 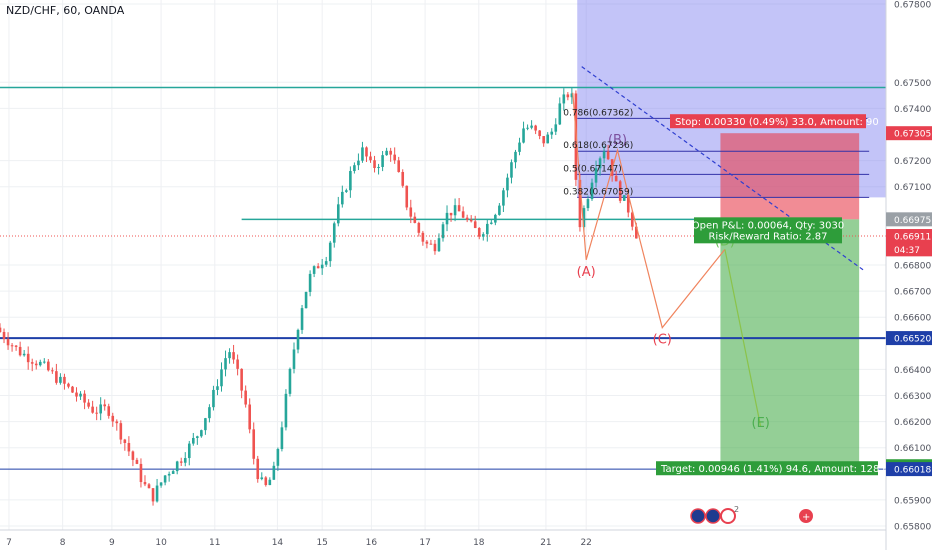 What do you see at coordinates (912, 188) in the screenshot?
I see `y-tick-label: 0.67100` at bounding box center [912, 188].